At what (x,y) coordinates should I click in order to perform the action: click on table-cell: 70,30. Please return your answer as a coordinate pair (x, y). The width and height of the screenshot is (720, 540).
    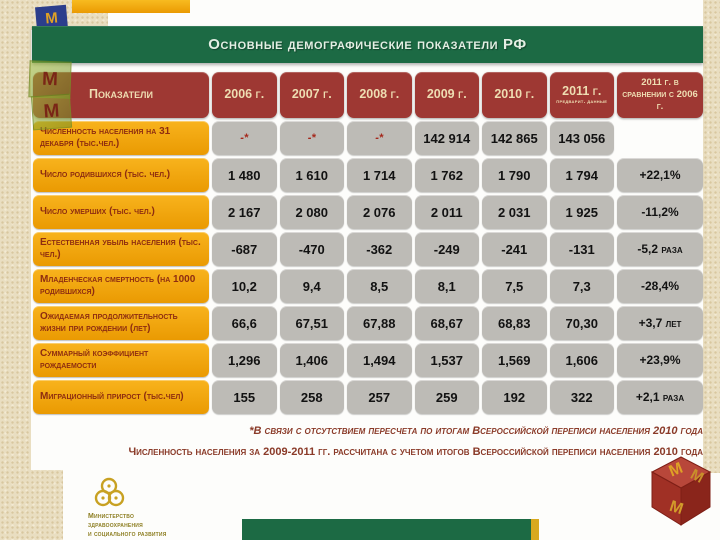
    Looking at the image, I should click on (581, 323).